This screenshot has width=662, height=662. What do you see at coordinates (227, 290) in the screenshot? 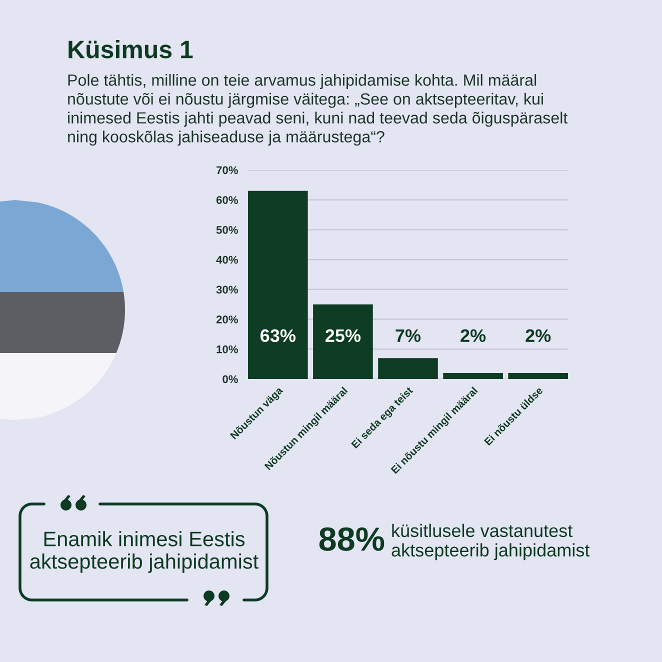
I see `y-tick-label: 30%` at bounding box center [227, 290].